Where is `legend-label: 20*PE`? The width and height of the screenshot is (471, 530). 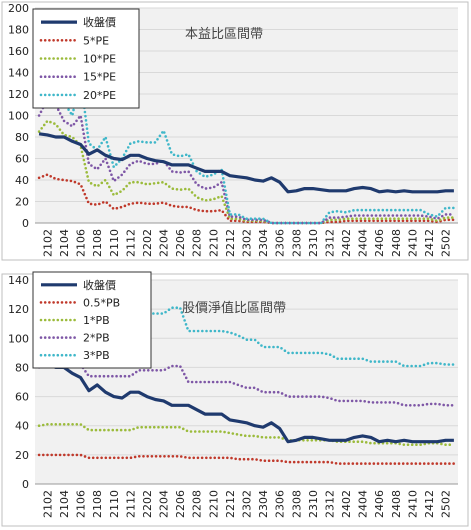 legend-label: 20*PE is located at coordinates (99, 95).